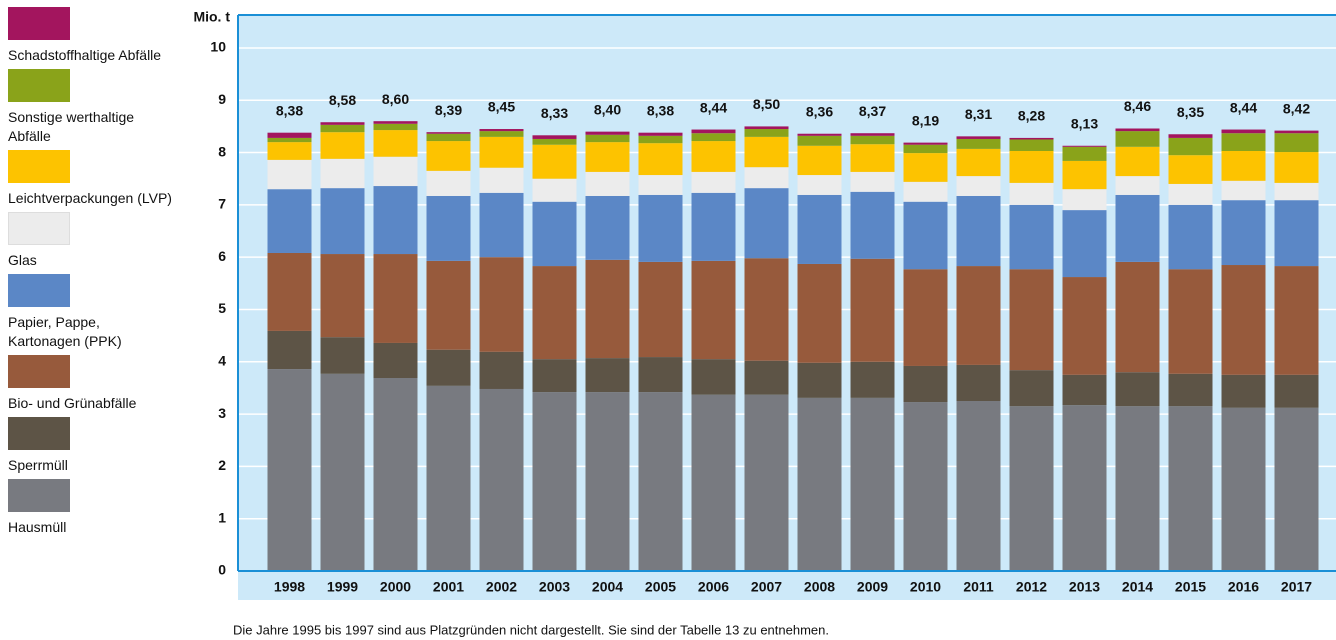 The width and height of the screenshot is (1336, 640). Describe the element at coordinates (1296, 587) in the screenshot. I see `x-tick-label: 2017` at that location.